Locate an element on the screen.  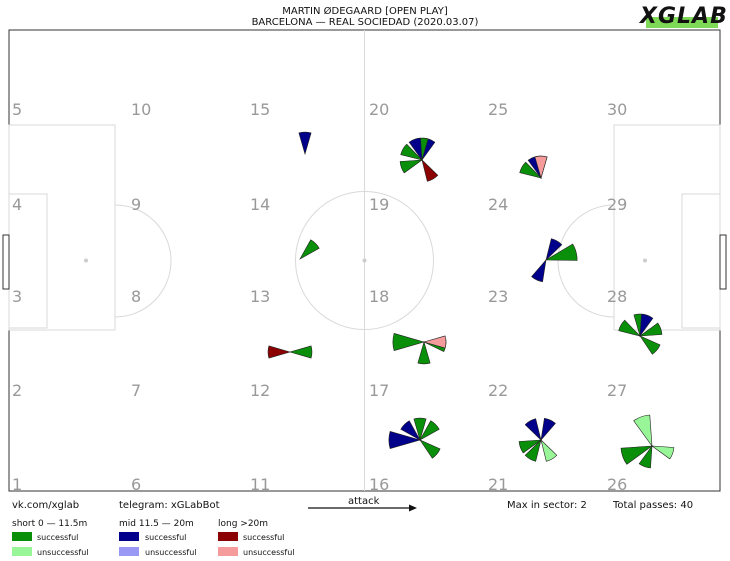
sector-label-23: 23 is located at coordinates (498, 296).